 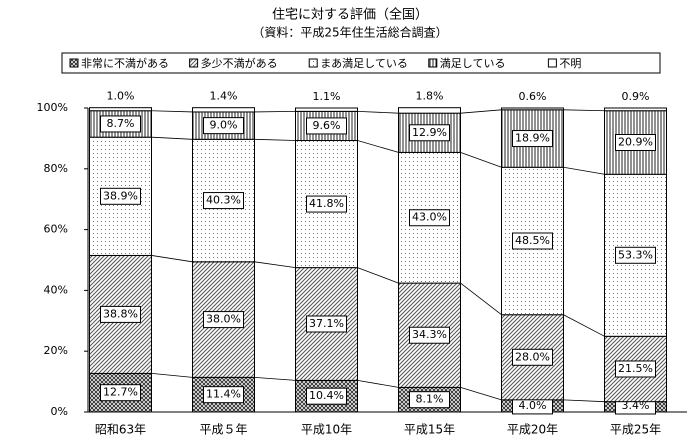 I want to click on legend-label: まあ満足している, so click(x=364, y=63).